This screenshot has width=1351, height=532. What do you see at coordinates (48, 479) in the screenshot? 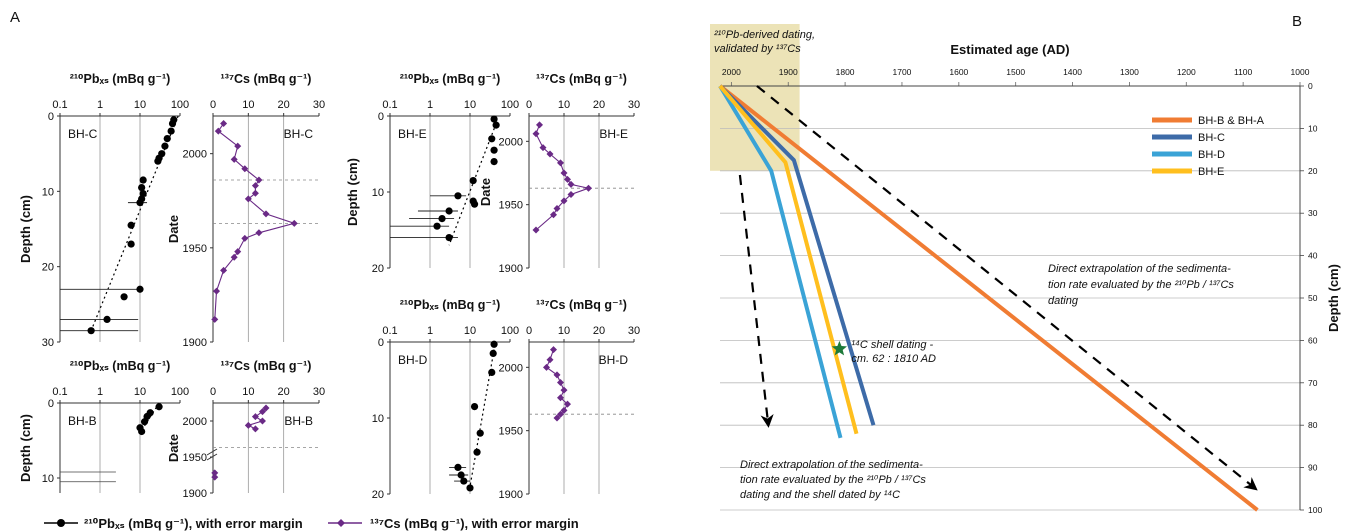
I see `pb_bhb-y-tick-label: 10` at bounding box center [48, 479].